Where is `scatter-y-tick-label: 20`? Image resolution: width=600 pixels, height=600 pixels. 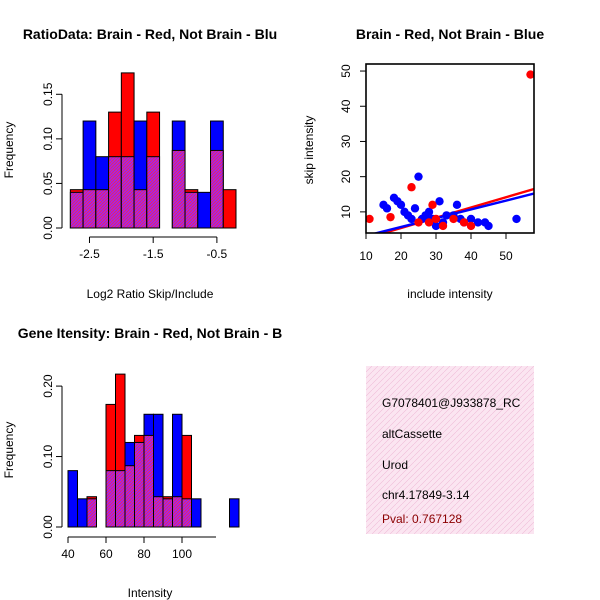 scatter-y-tick-label: 20 is located at coordinates (346, 177).